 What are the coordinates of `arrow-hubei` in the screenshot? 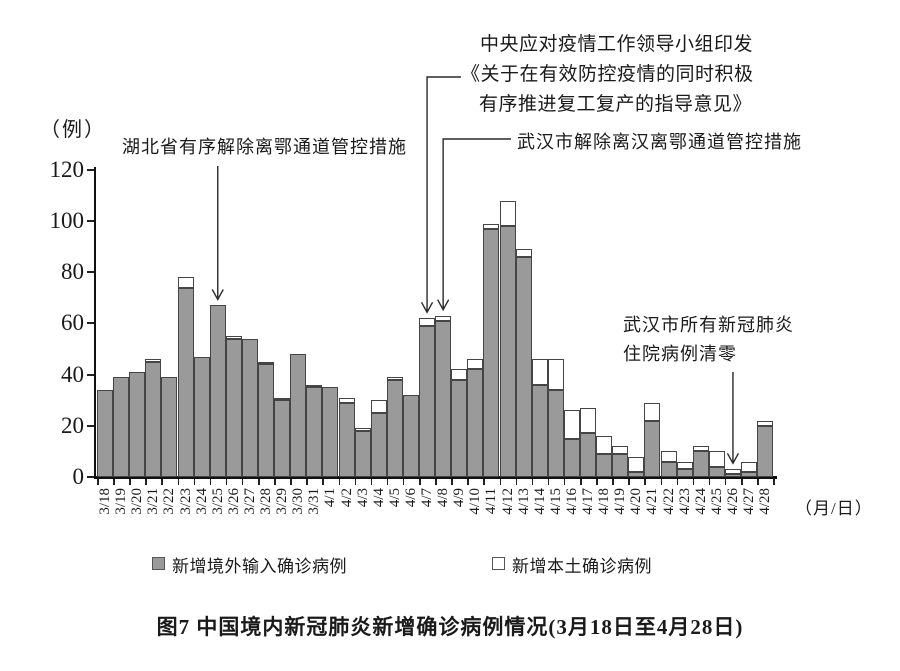 It's located at (217, 233).